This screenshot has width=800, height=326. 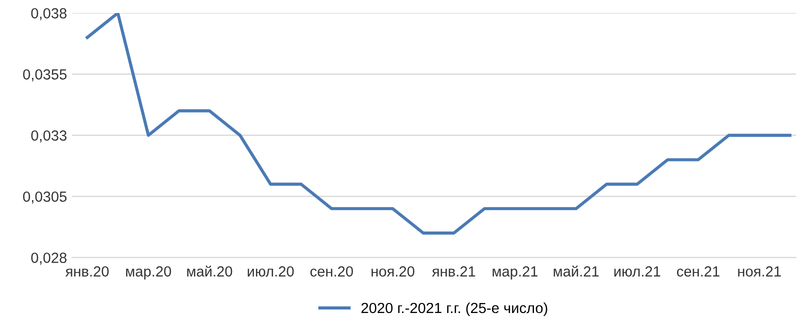 What do you see at coordinates (45, 75) in the screenshot?
I see `y-tick-label: 0,0355` at bounding box center [45, 75].